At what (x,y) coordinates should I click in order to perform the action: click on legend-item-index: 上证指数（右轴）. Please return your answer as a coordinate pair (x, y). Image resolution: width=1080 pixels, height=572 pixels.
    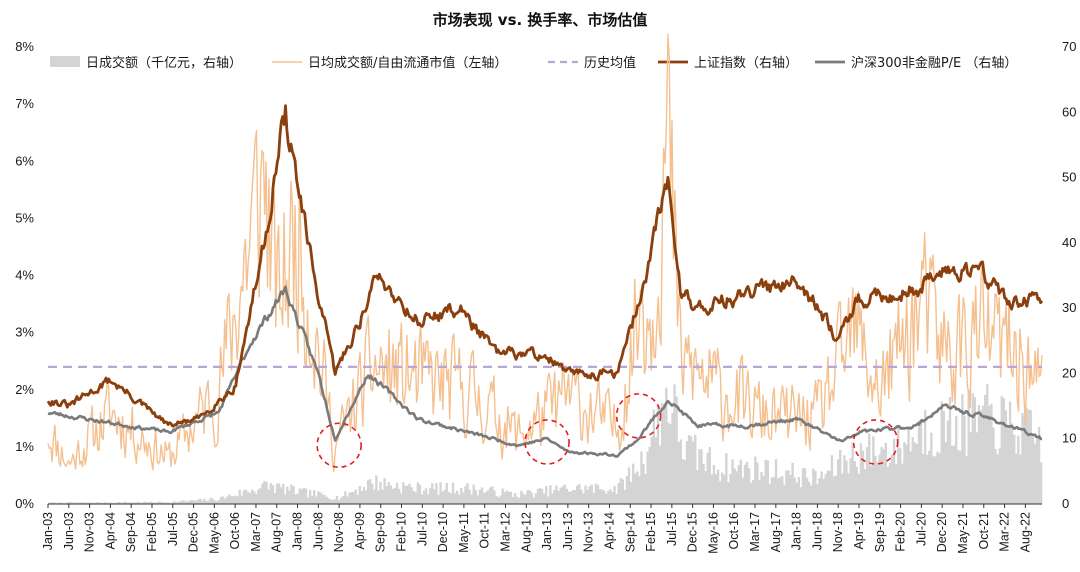
    Looking at the image, I should click on (728, 63).